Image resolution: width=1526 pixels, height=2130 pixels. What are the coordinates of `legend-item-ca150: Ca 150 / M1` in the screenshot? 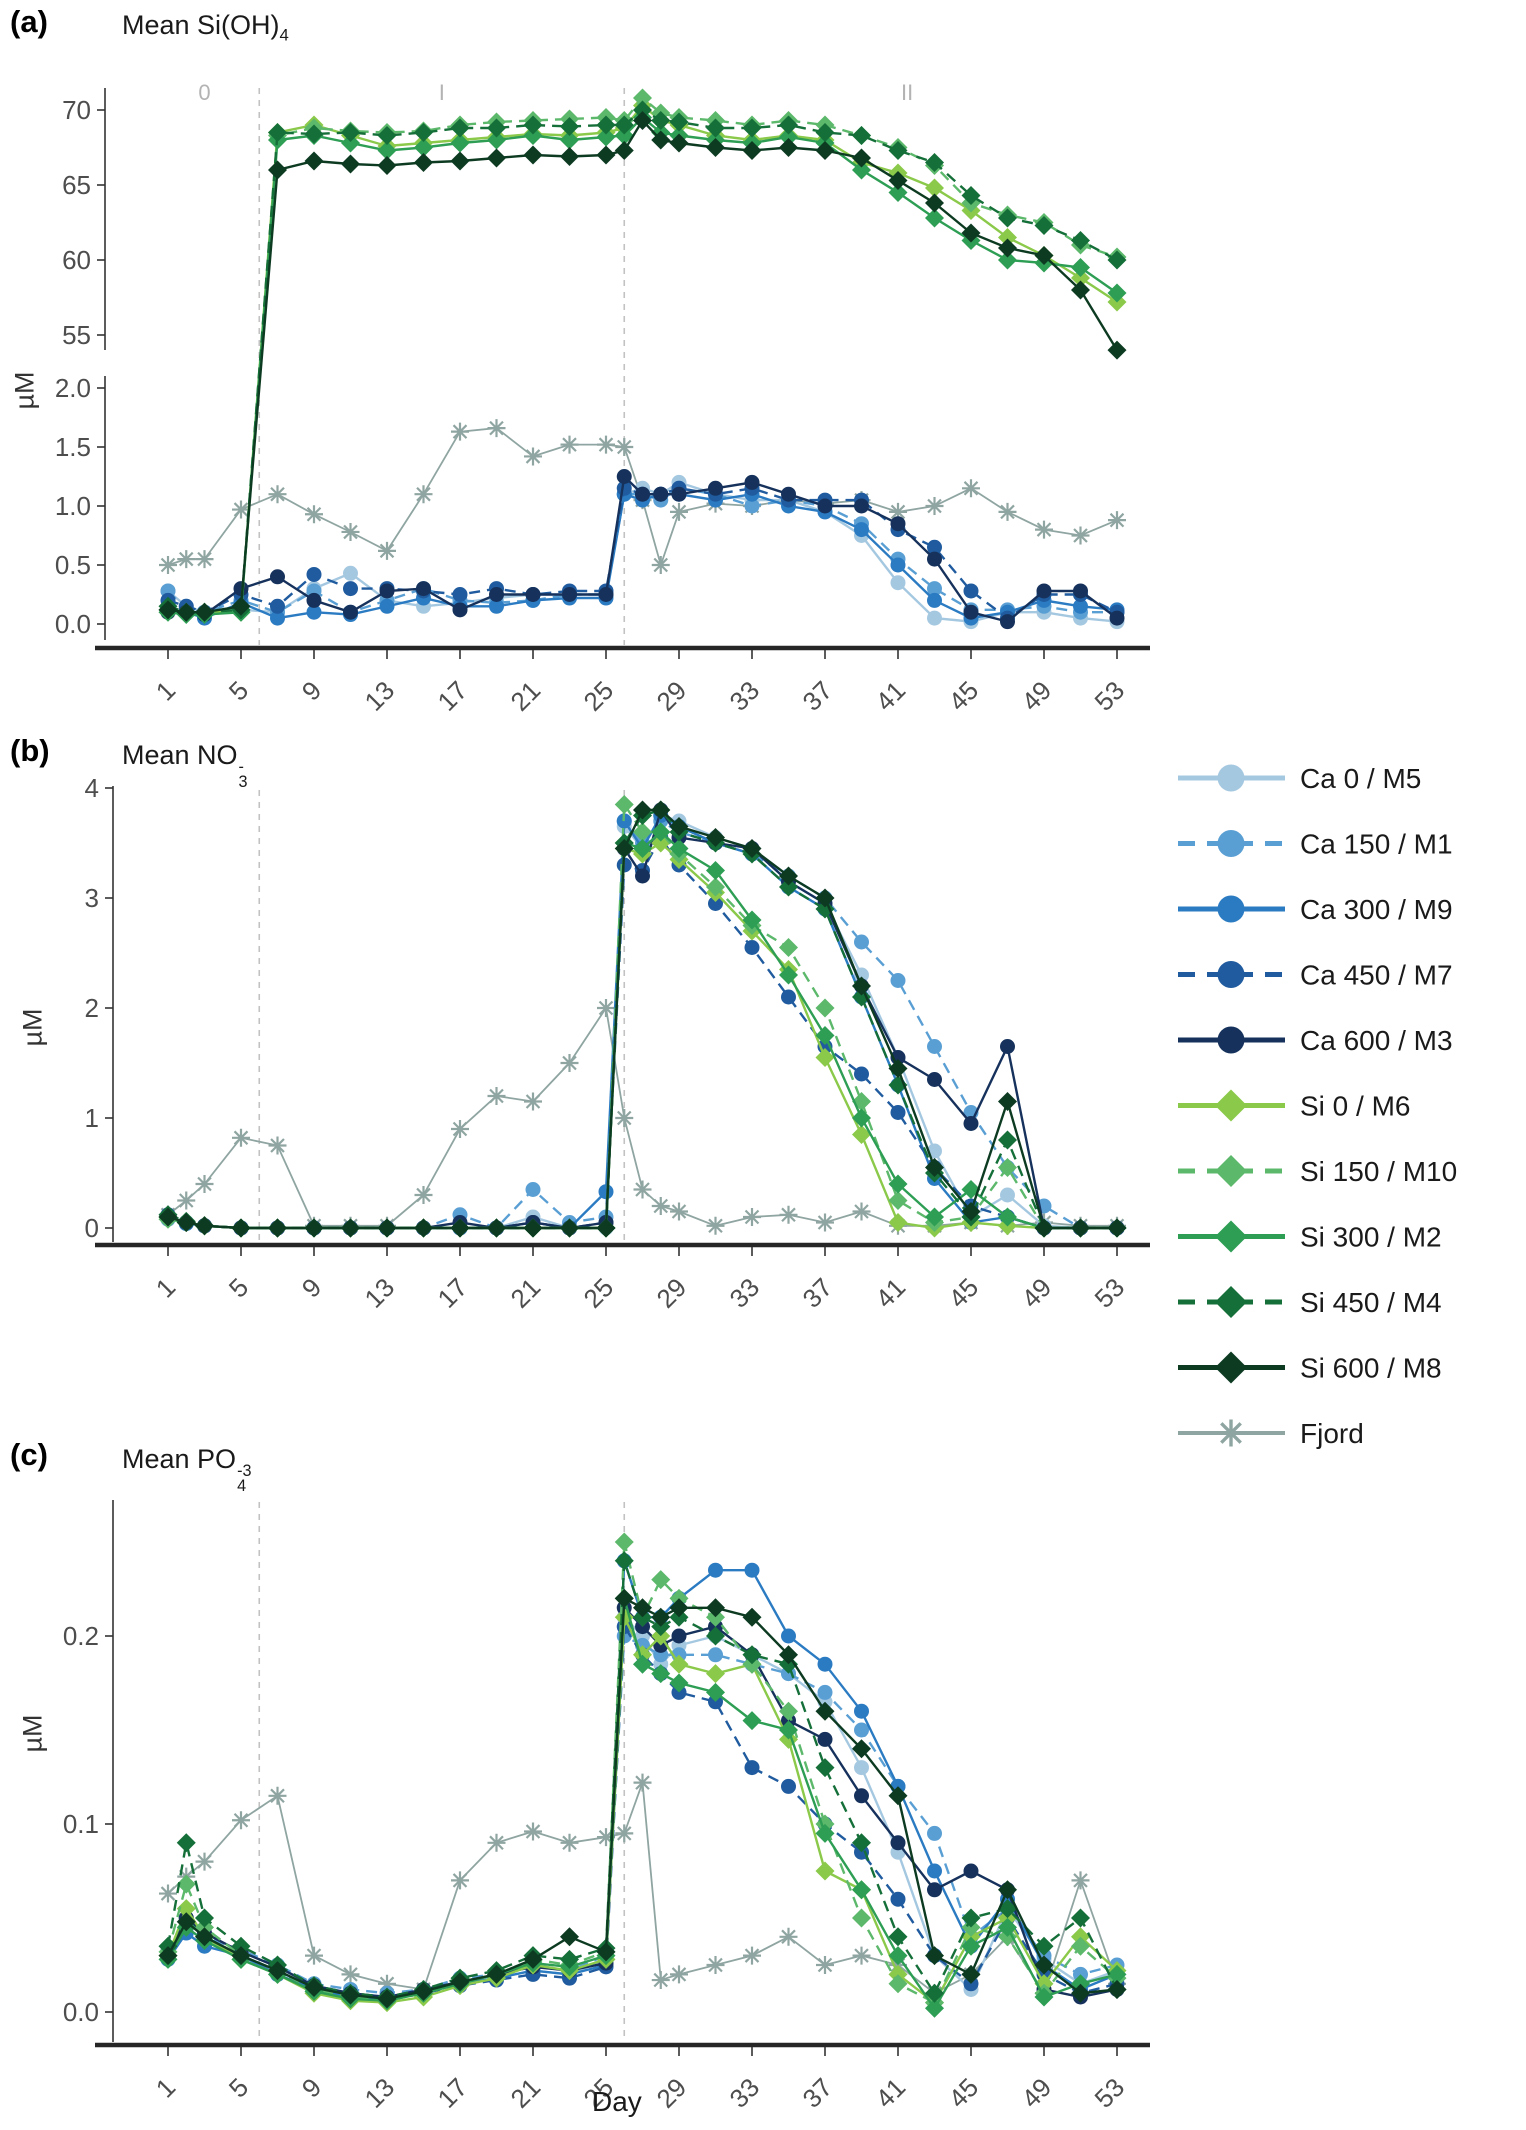 It's located at (1315, 844).